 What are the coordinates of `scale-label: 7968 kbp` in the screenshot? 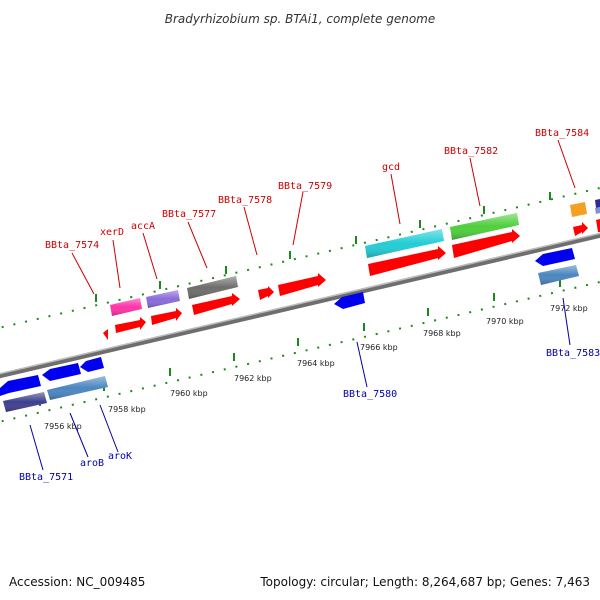 It's located at (442, 333).